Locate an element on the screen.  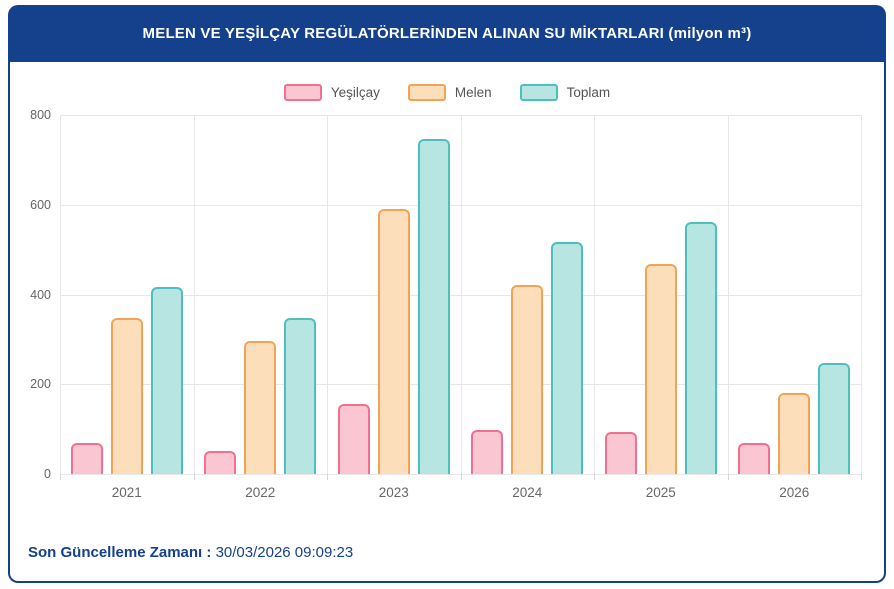
y-axis-label-400: 400 is located at coordinates (40, 294).